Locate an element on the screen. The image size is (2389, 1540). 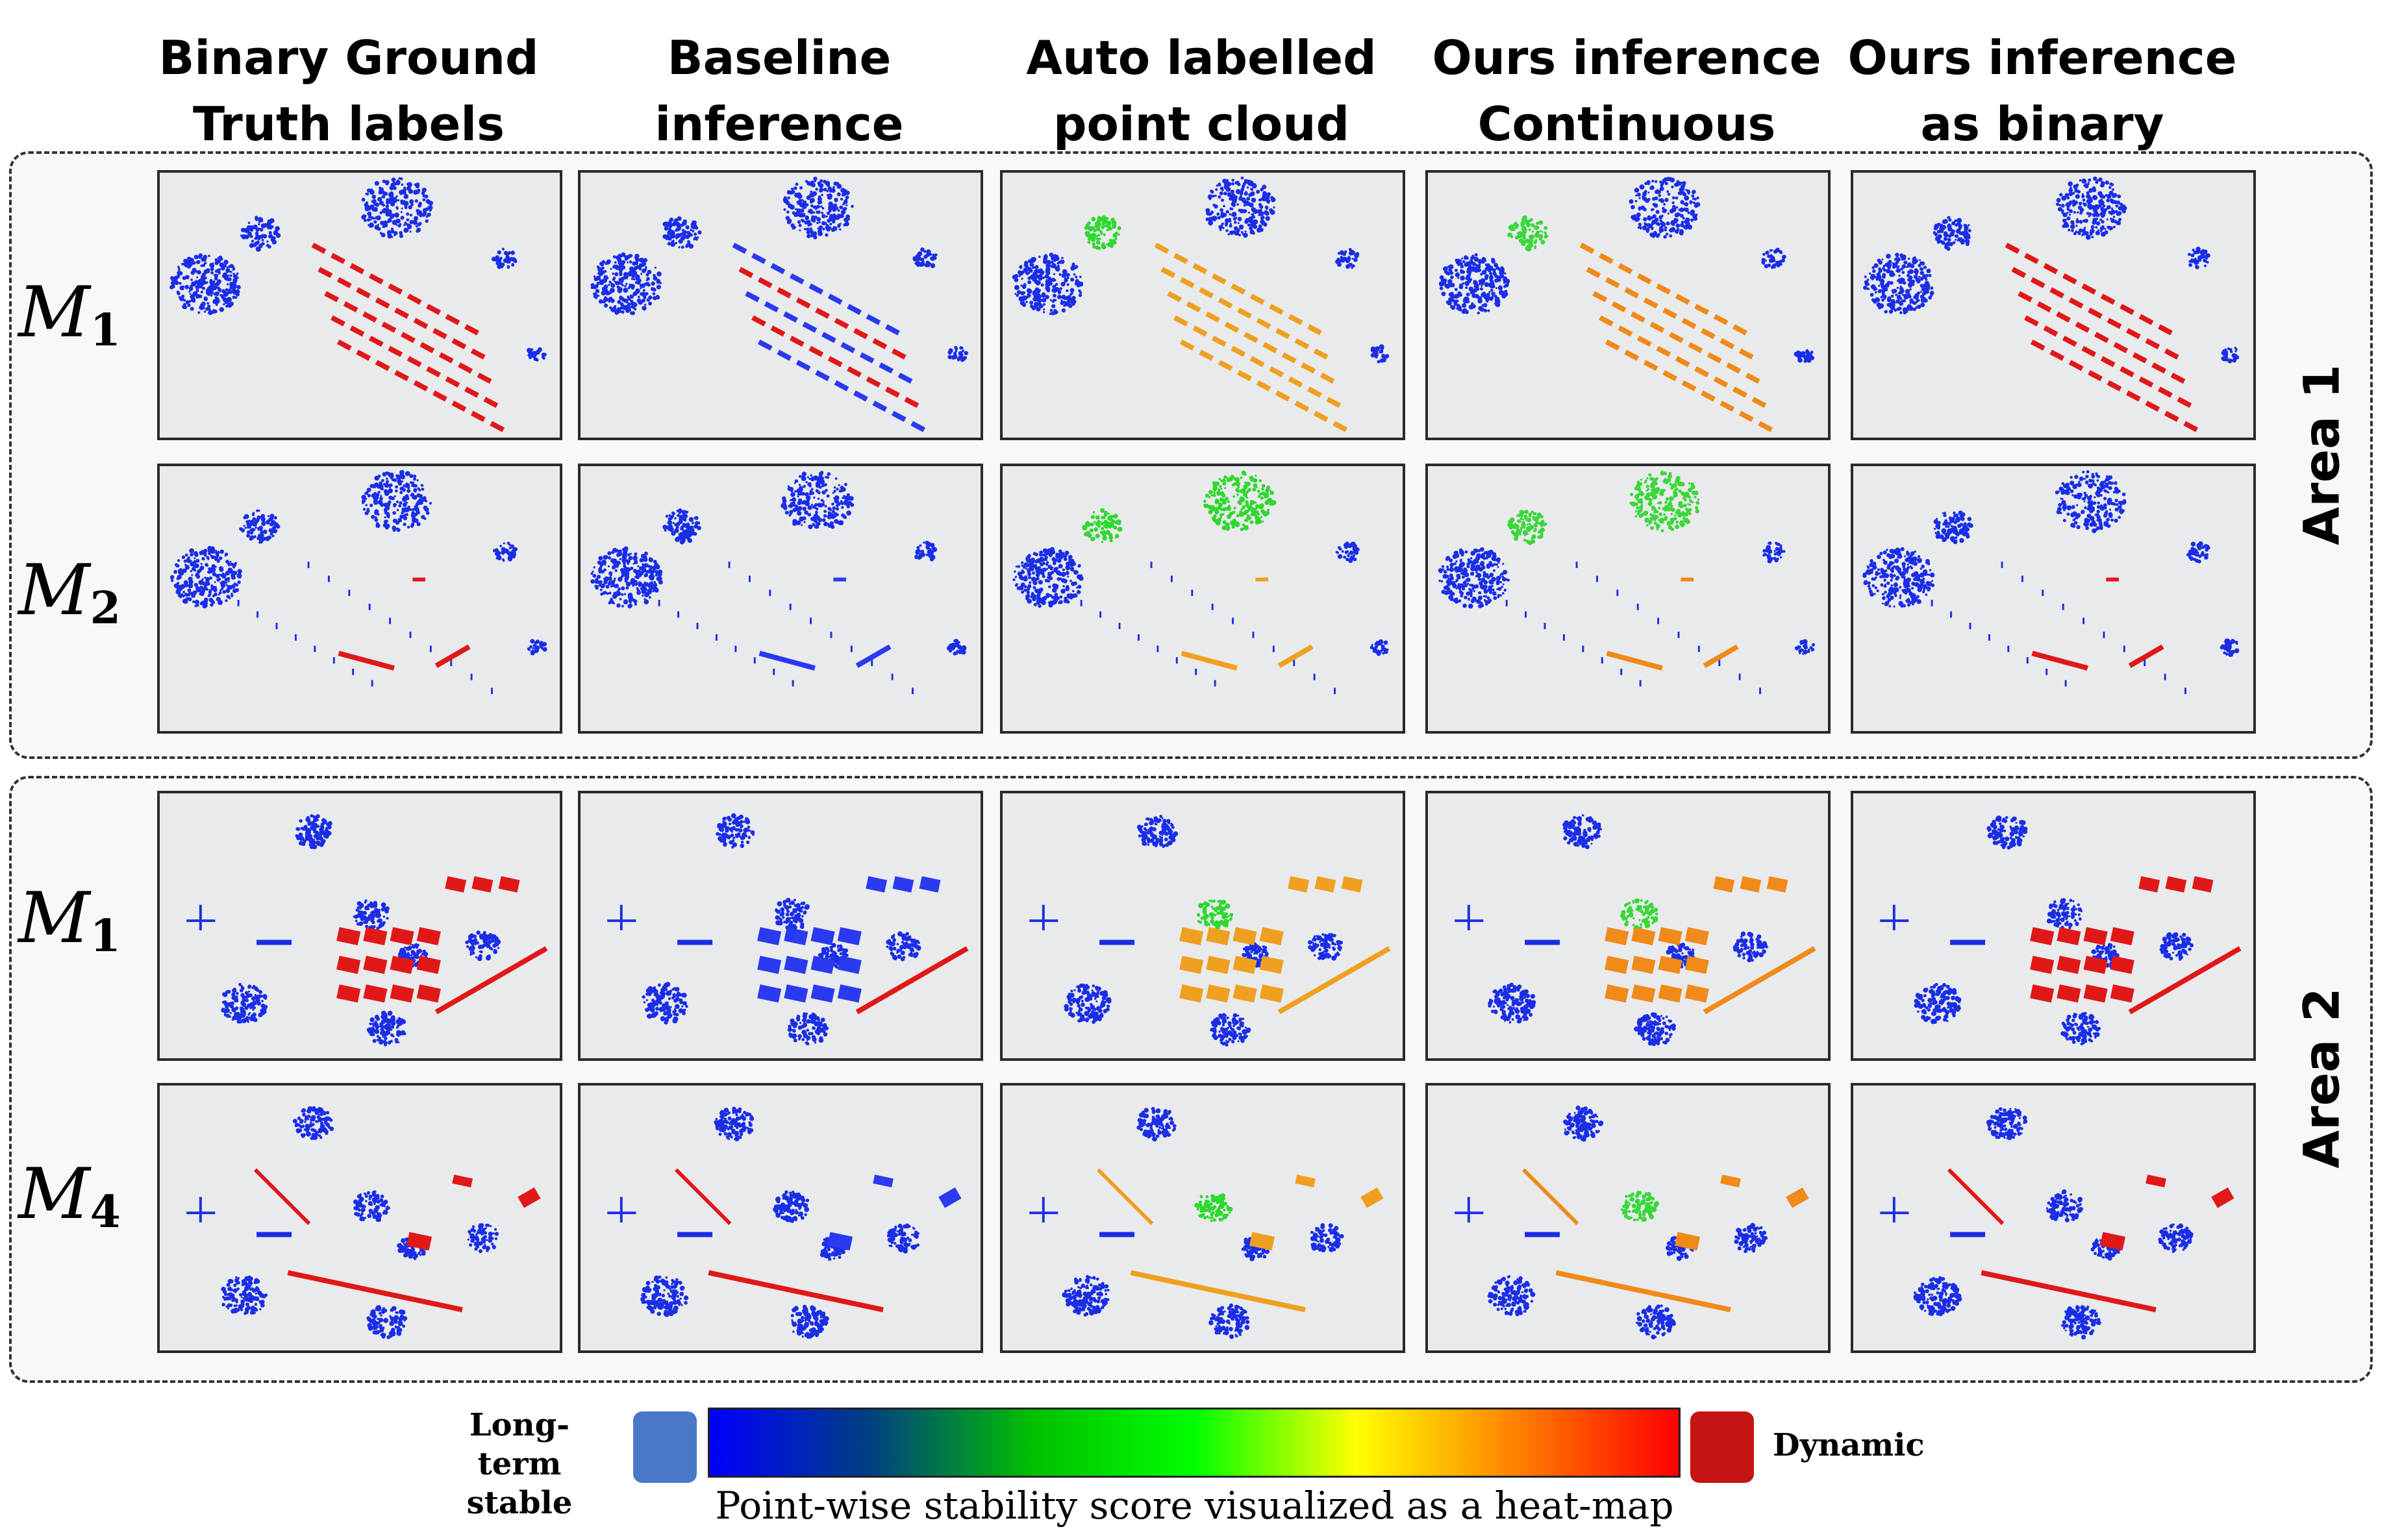
legend-dynamic-label: Dynamic is located at coordinates (1849, 1445).